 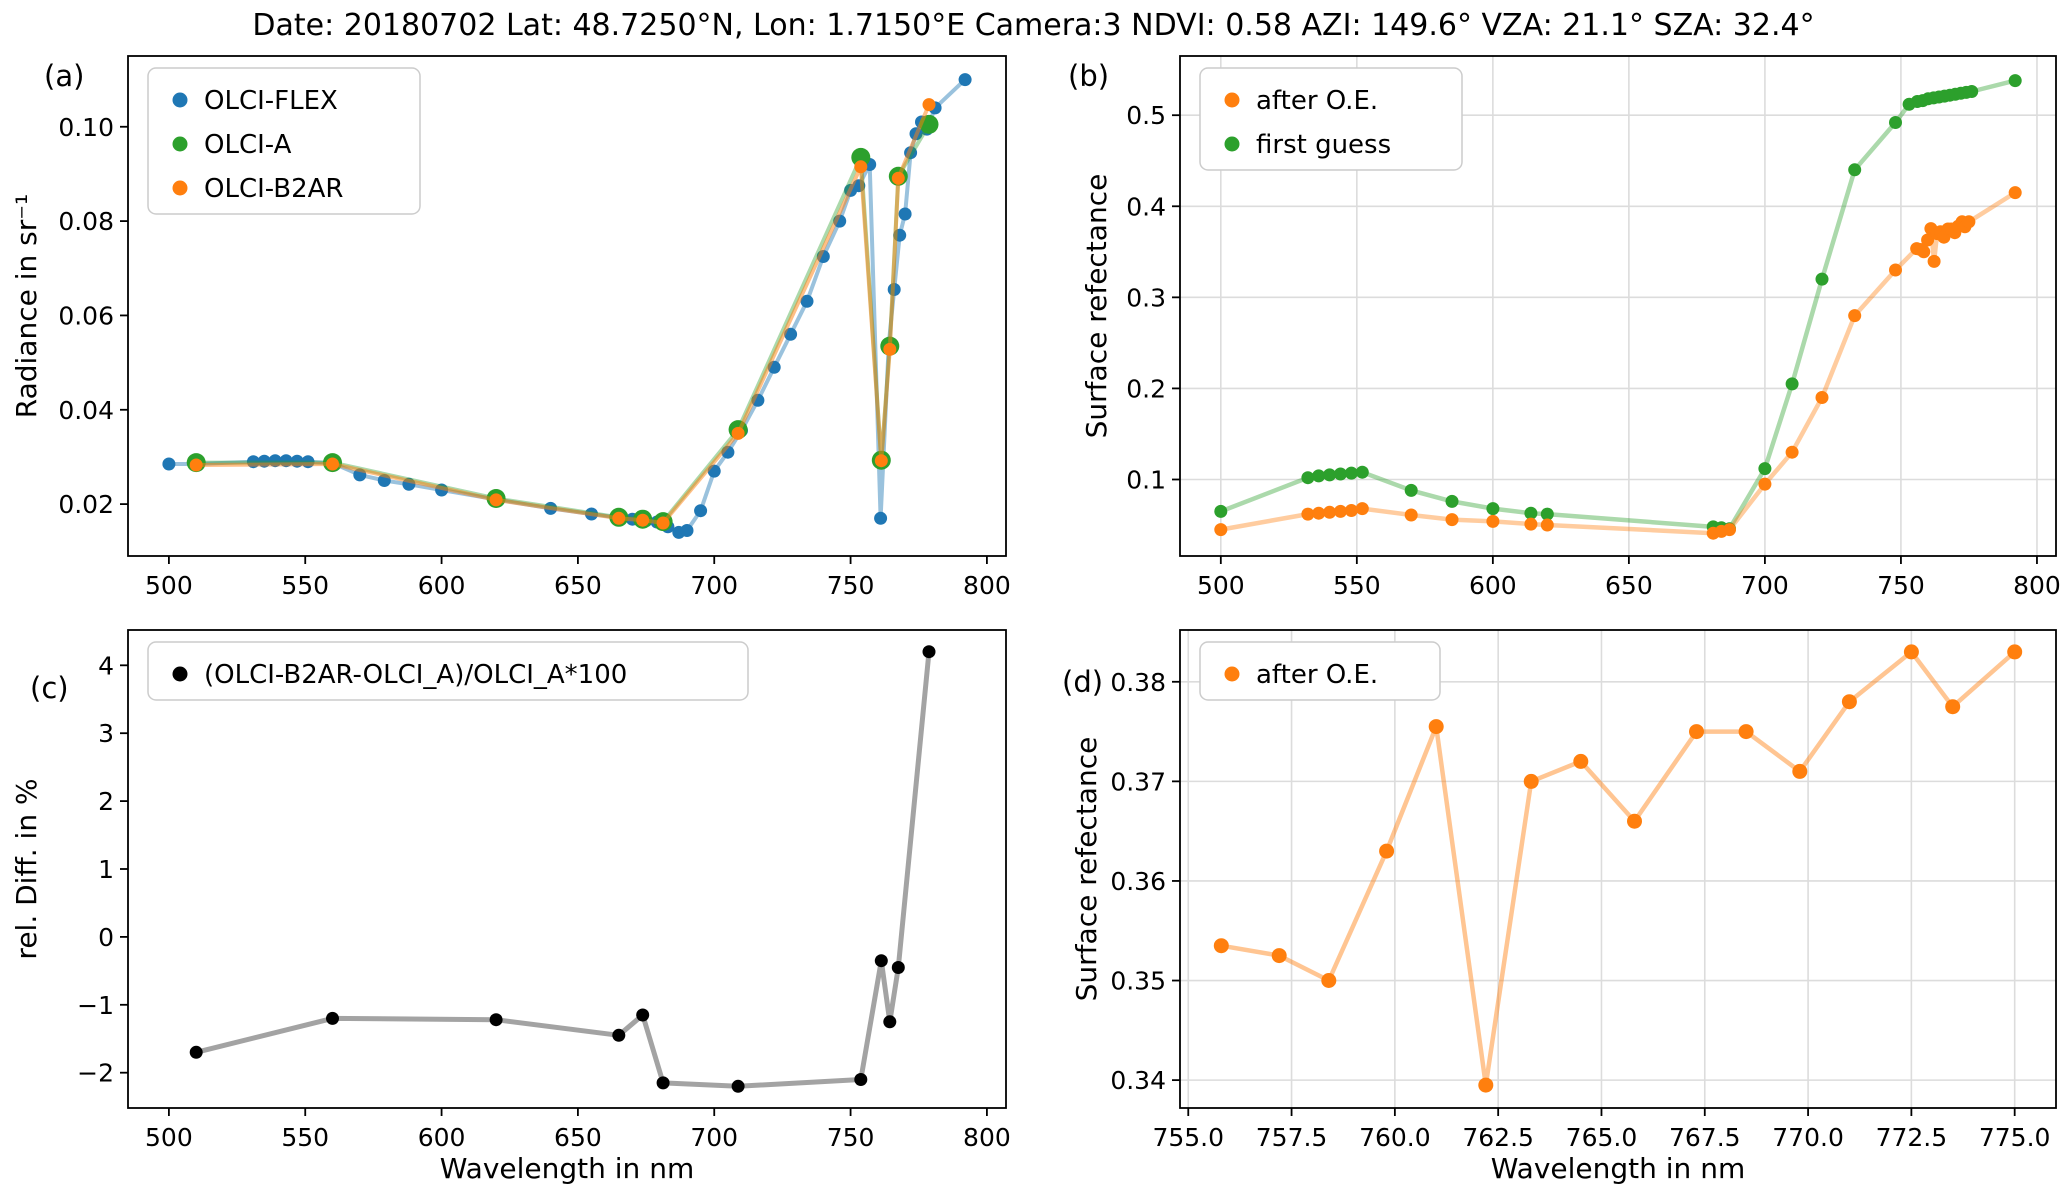 What do you see at coordinates (1146, 479) in the screenshot?
I see `y-tick-label: 0.1` at bounding box center [1146, 479].